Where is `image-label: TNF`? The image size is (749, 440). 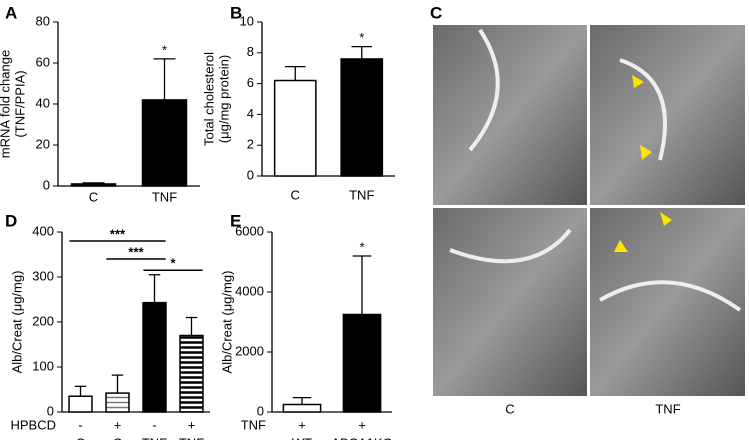 image-label: TNF is located at coordinates (667, 408).